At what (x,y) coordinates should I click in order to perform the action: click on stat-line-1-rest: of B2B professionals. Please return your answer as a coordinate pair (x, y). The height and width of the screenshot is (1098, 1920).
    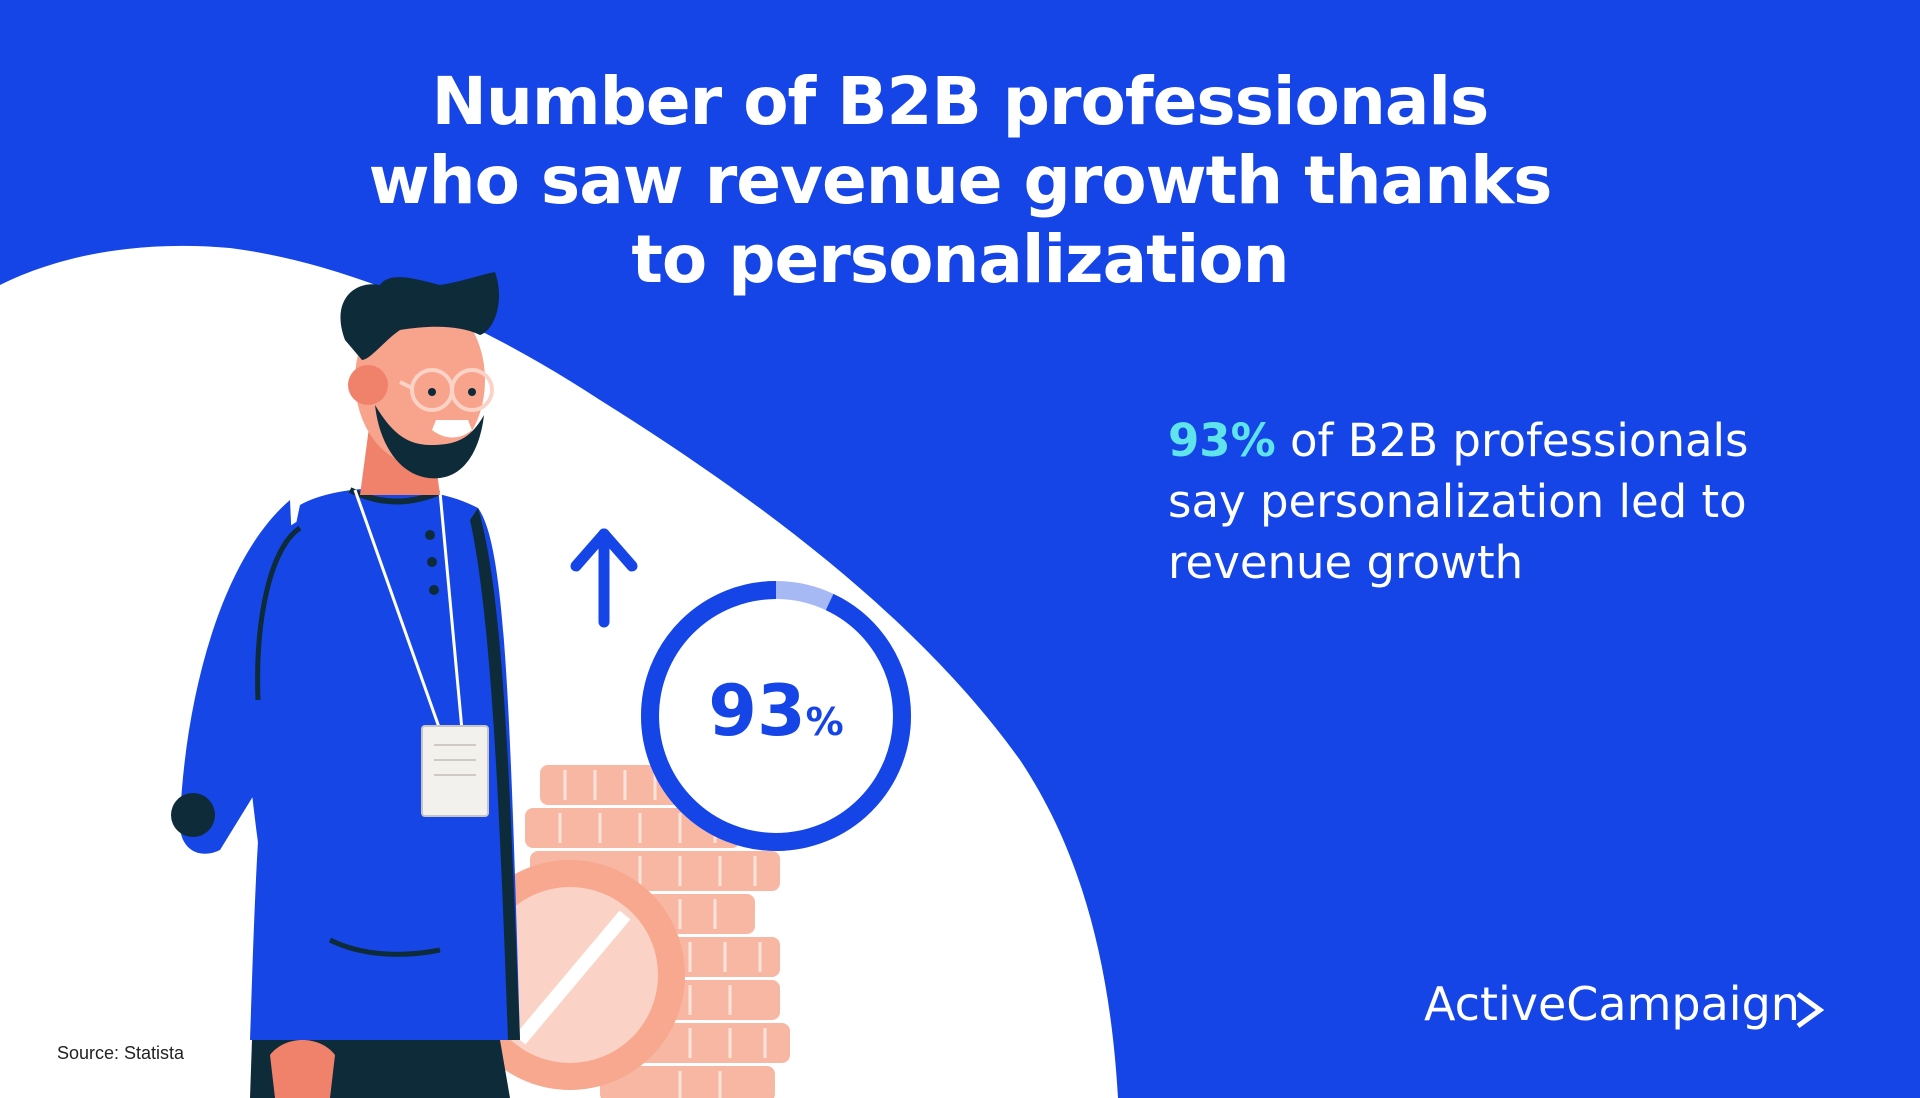
    Looking at the image, I should click on (1512, 440).